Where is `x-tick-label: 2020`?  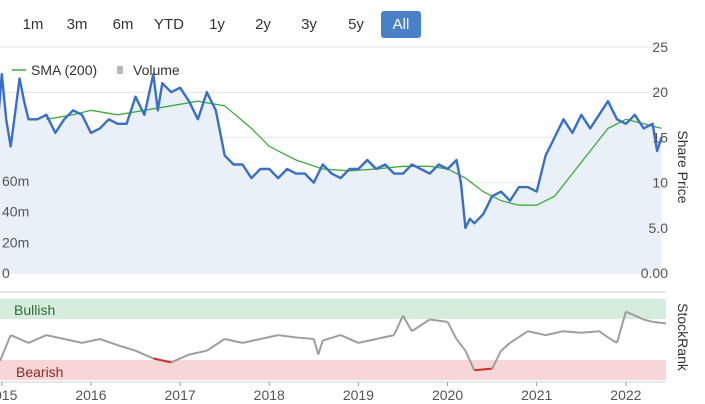
x-tick-label: 2020 is located at coordinates (447, 395).